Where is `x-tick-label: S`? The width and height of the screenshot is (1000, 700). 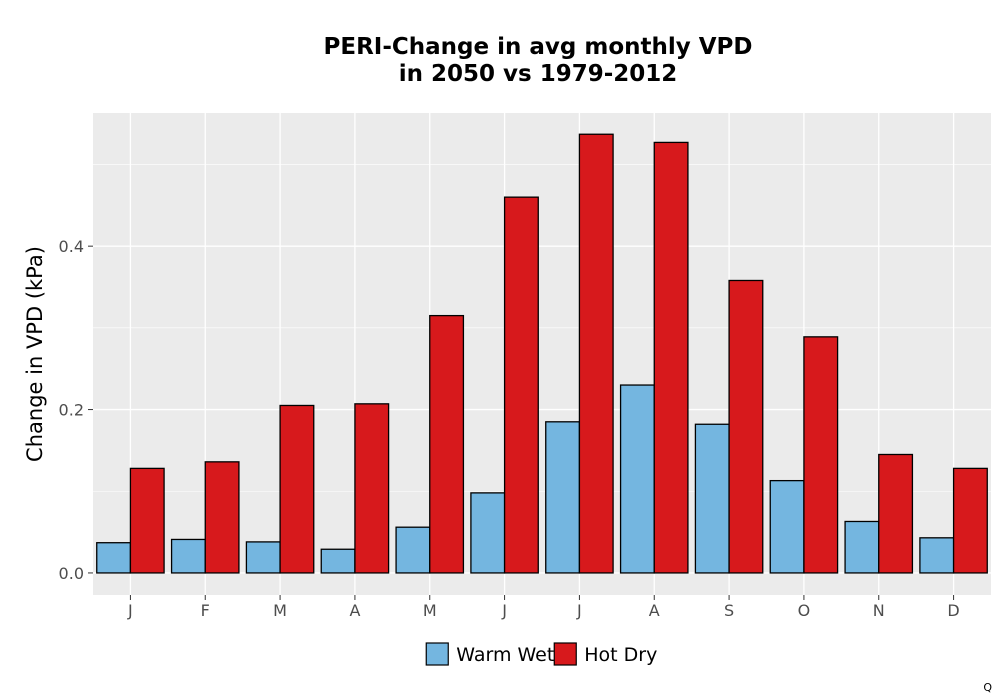 x-tick-label: S is located at coordinates (729, 610).